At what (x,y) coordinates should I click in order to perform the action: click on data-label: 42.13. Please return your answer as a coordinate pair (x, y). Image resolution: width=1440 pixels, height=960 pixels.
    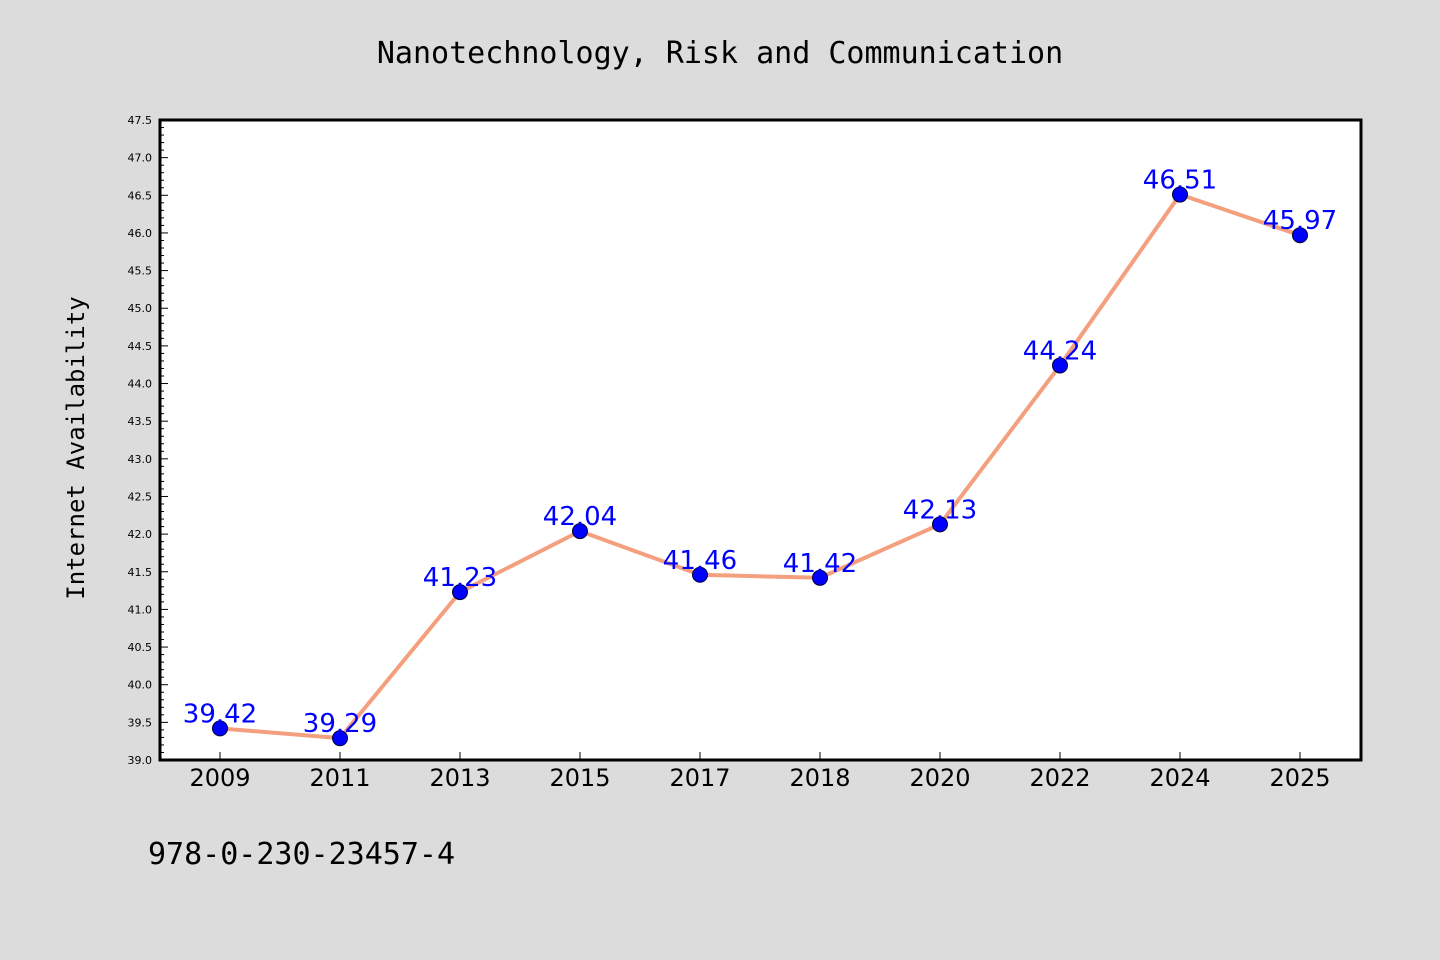
    Looking at the image, I should click on (940, 510).